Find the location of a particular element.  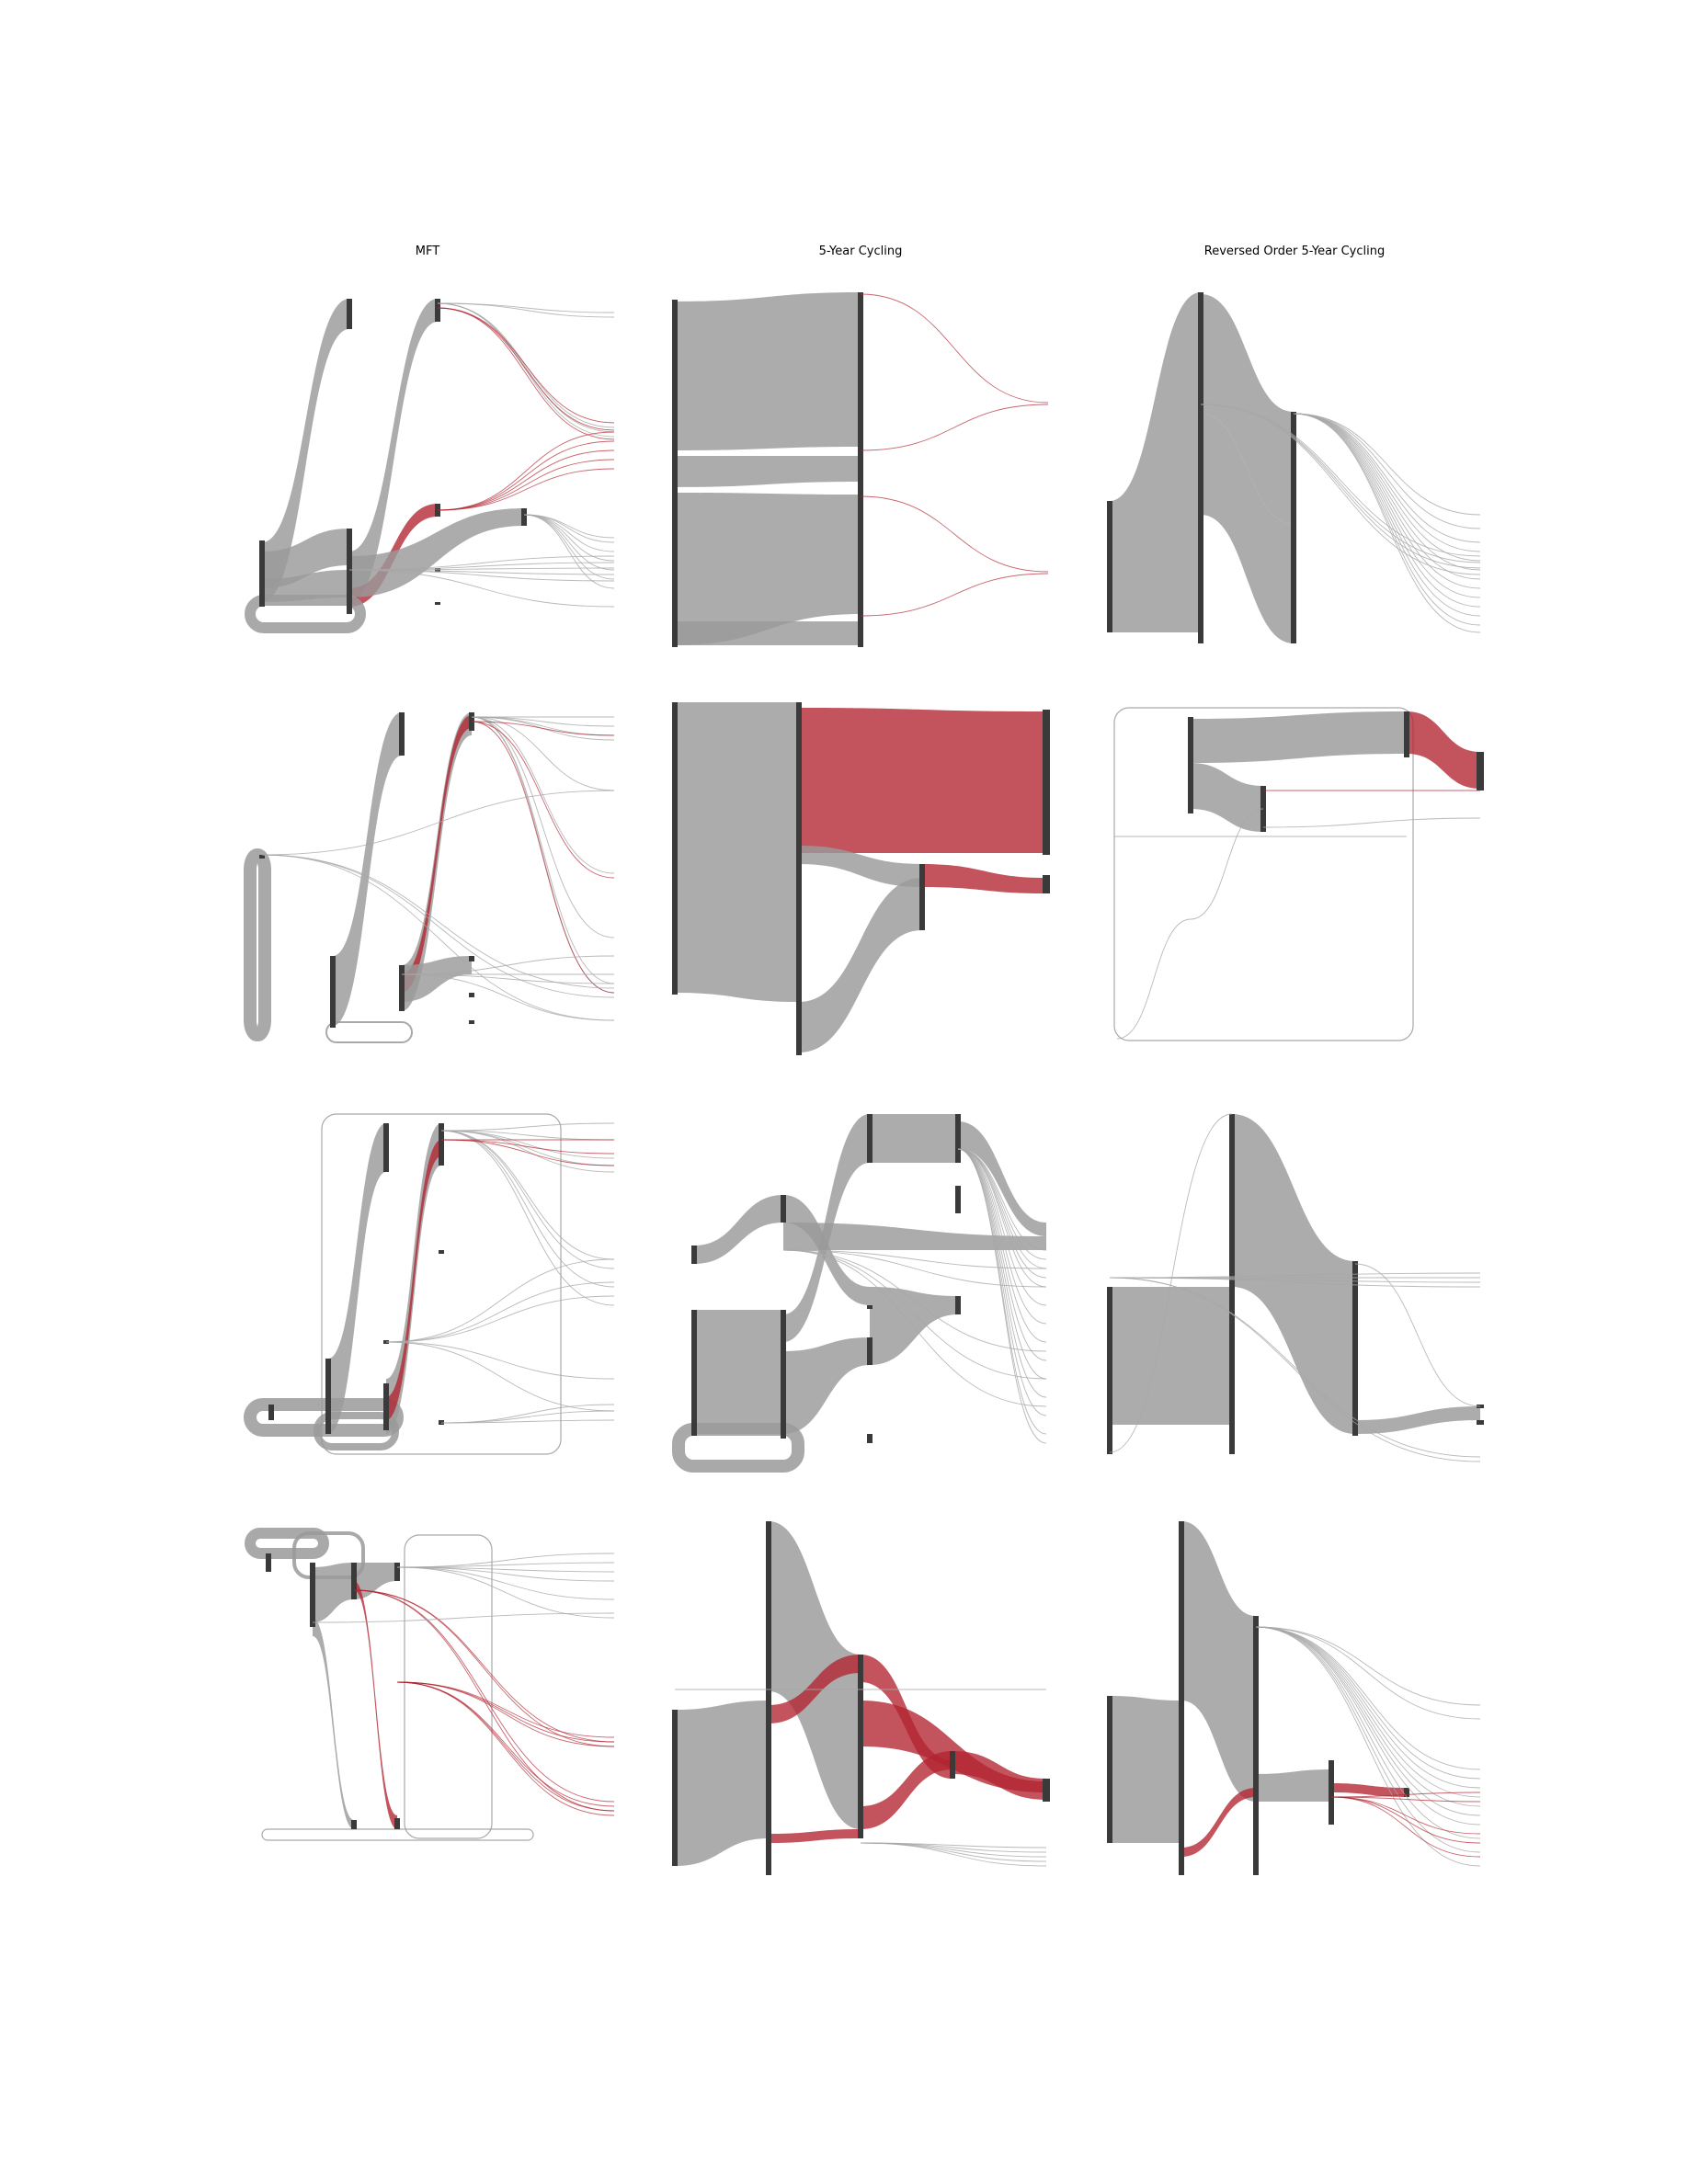

panel-rev-row4 is located at coordinates (1294, 1698).